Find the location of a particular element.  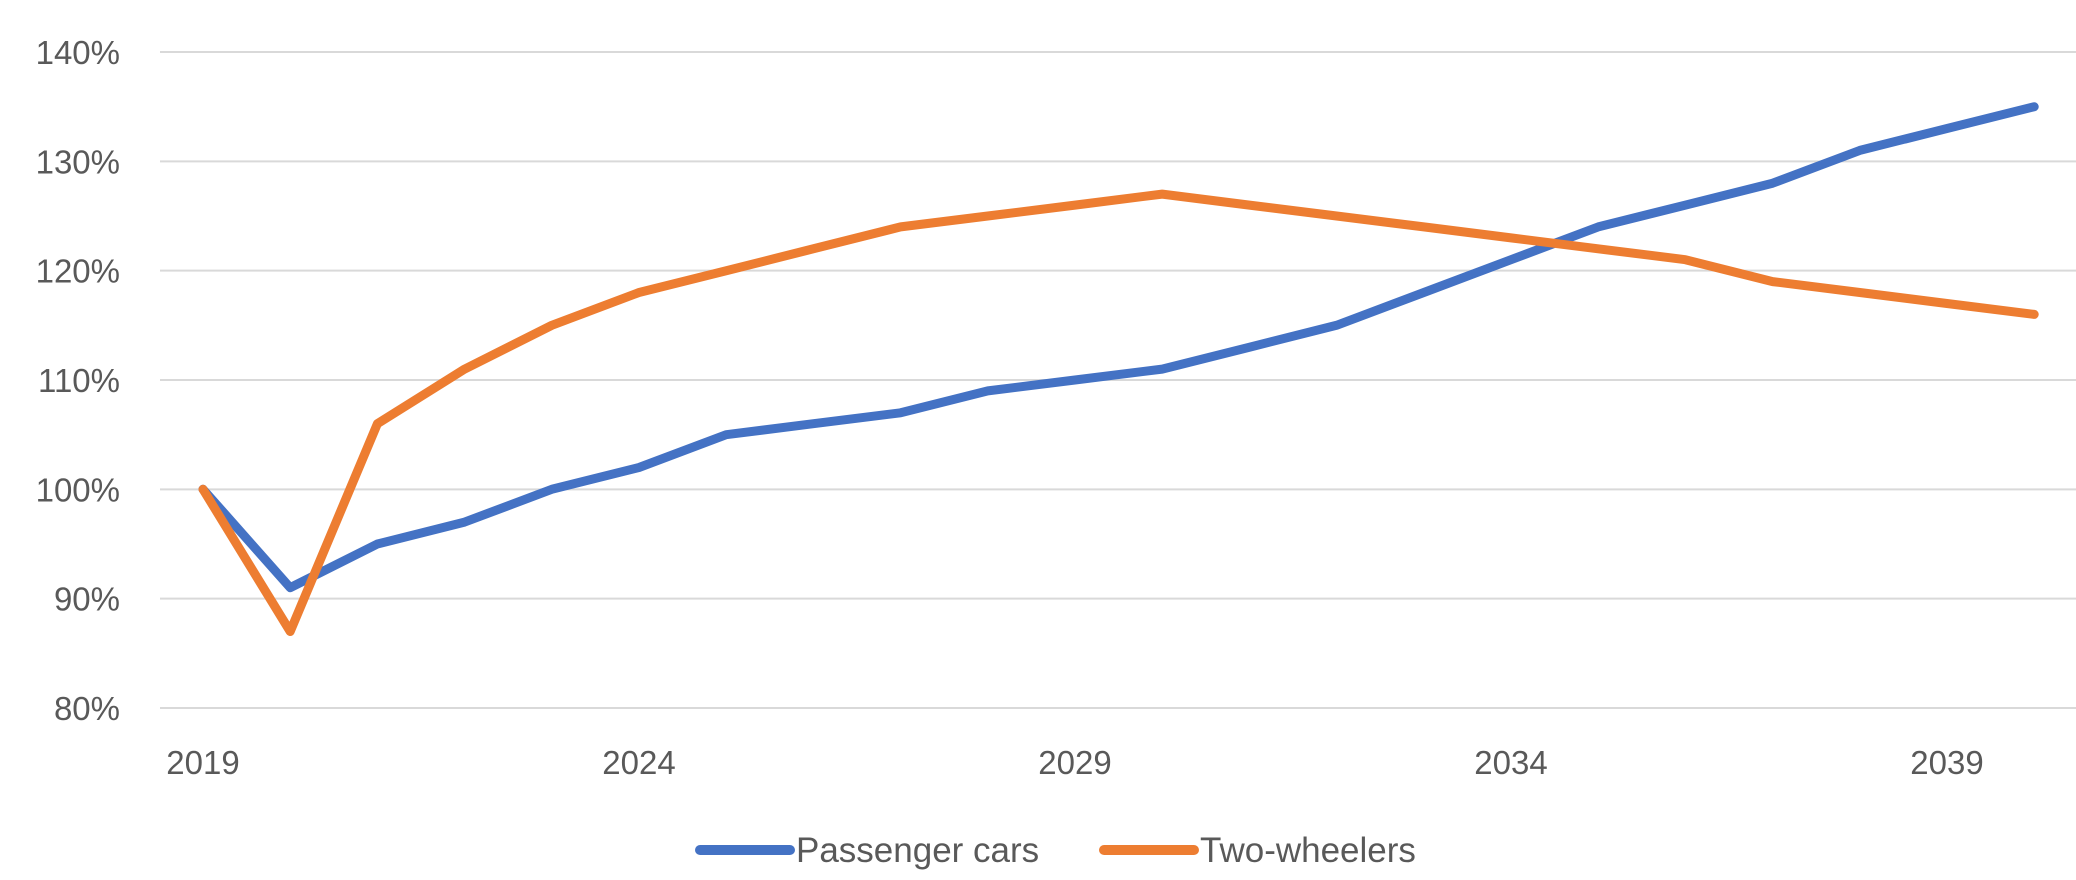

legend-label-passenger-cars: Passenger cars is located at coordinates (917, 850).